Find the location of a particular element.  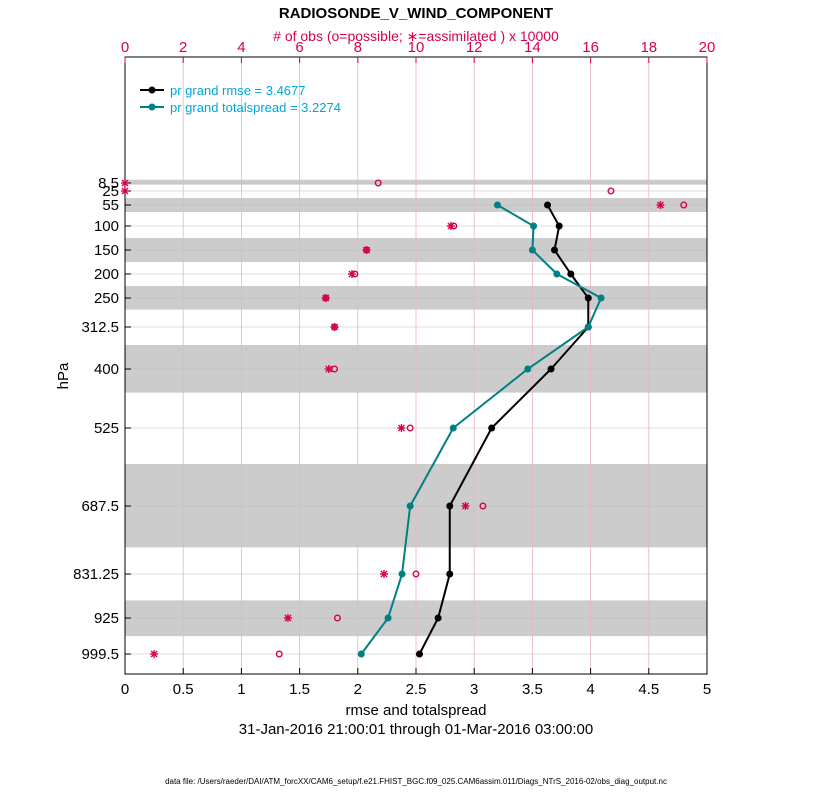

x-tick-label: 0 is located at coordinates (125, 689).